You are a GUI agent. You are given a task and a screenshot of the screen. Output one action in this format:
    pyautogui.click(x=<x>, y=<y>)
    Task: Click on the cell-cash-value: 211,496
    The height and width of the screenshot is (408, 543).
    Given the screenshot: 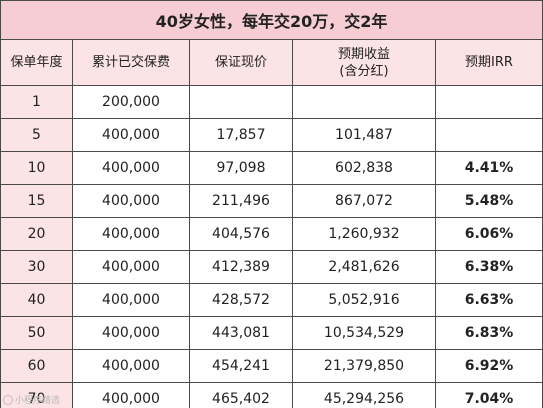 What is the action you would take?
    pyautogui.click(x=241, y=201)
    